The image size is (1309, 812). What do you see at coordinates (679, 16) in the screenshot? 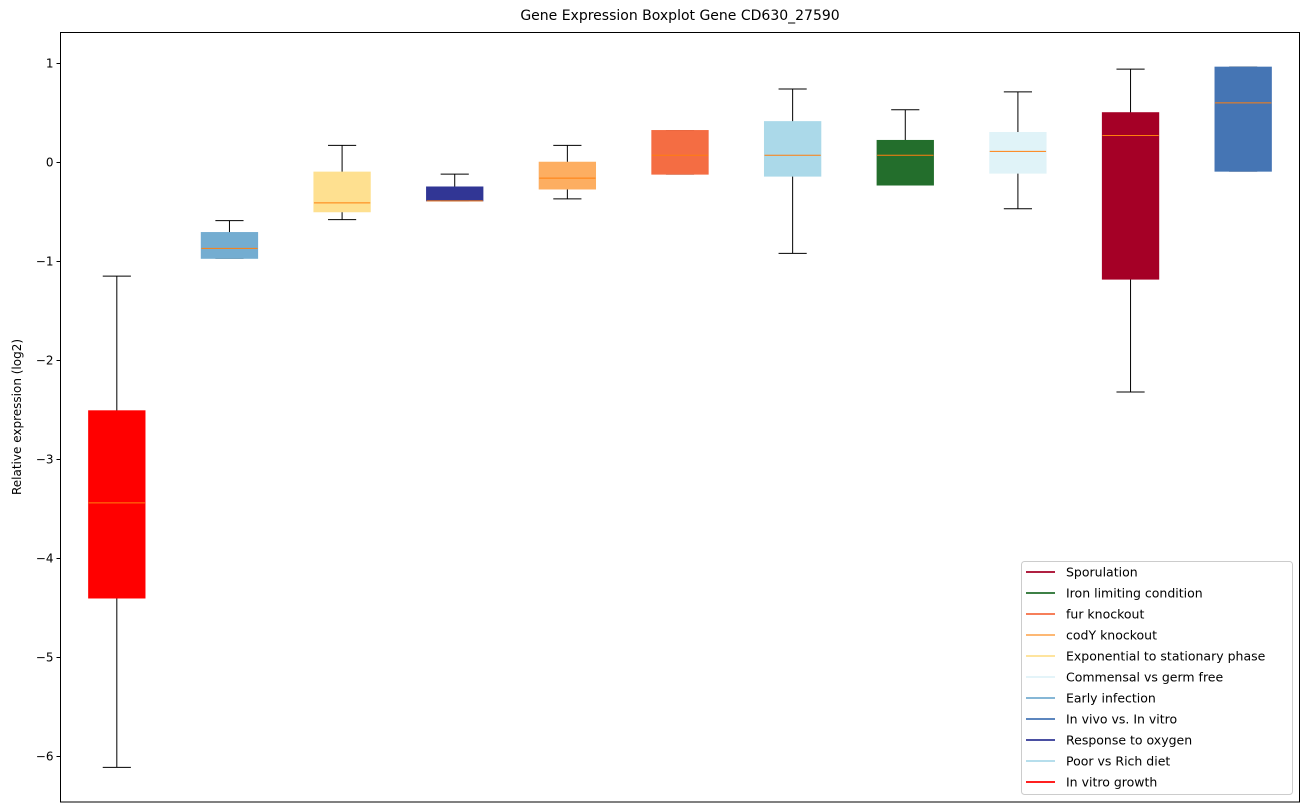
I see `chart-title: Gene Expression Boxplot Gene CD630_27590` at bounding box center [679, 16].